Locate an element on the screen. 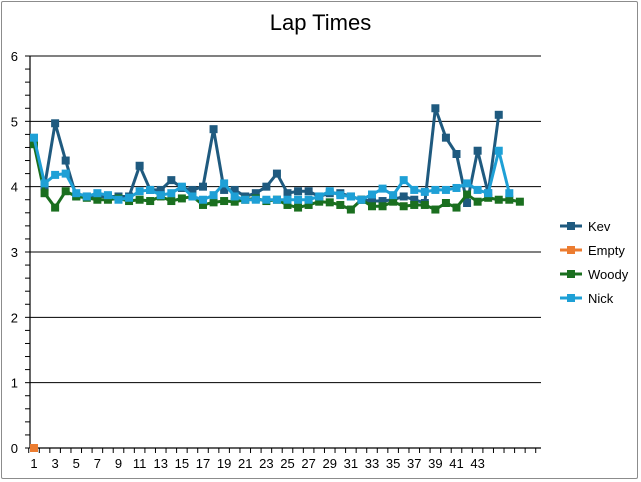  x-tick-label: 39 is located at coordinates (435, 463).